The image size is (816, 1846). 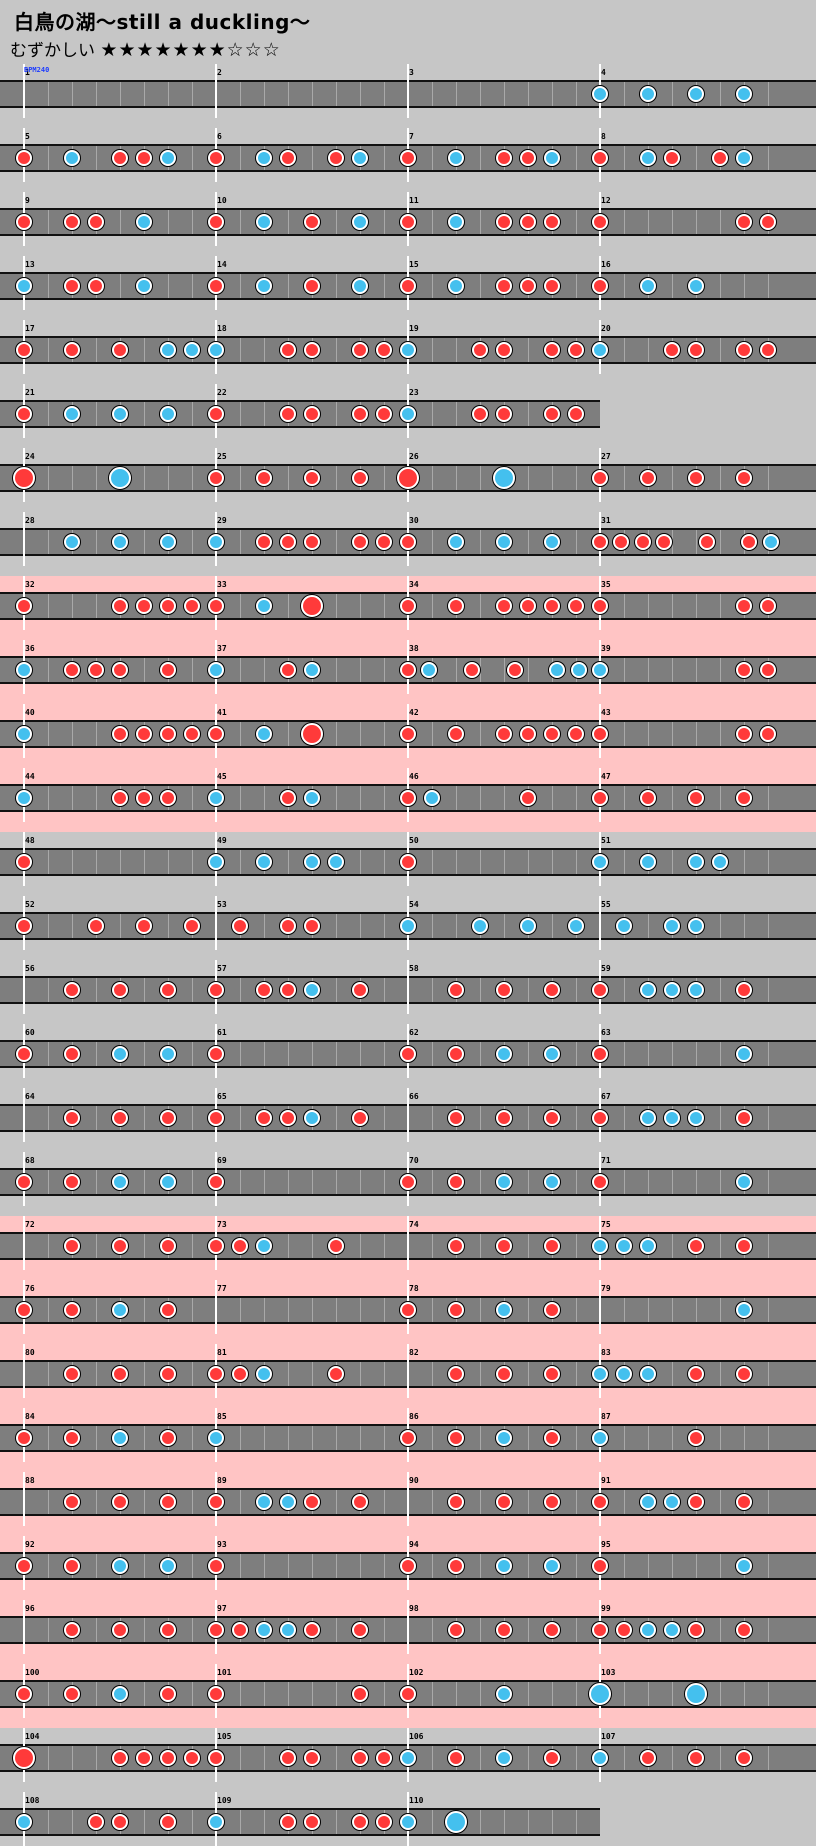 I want to click on difficulty-label: むずかしい, so click(x=52, y=51).